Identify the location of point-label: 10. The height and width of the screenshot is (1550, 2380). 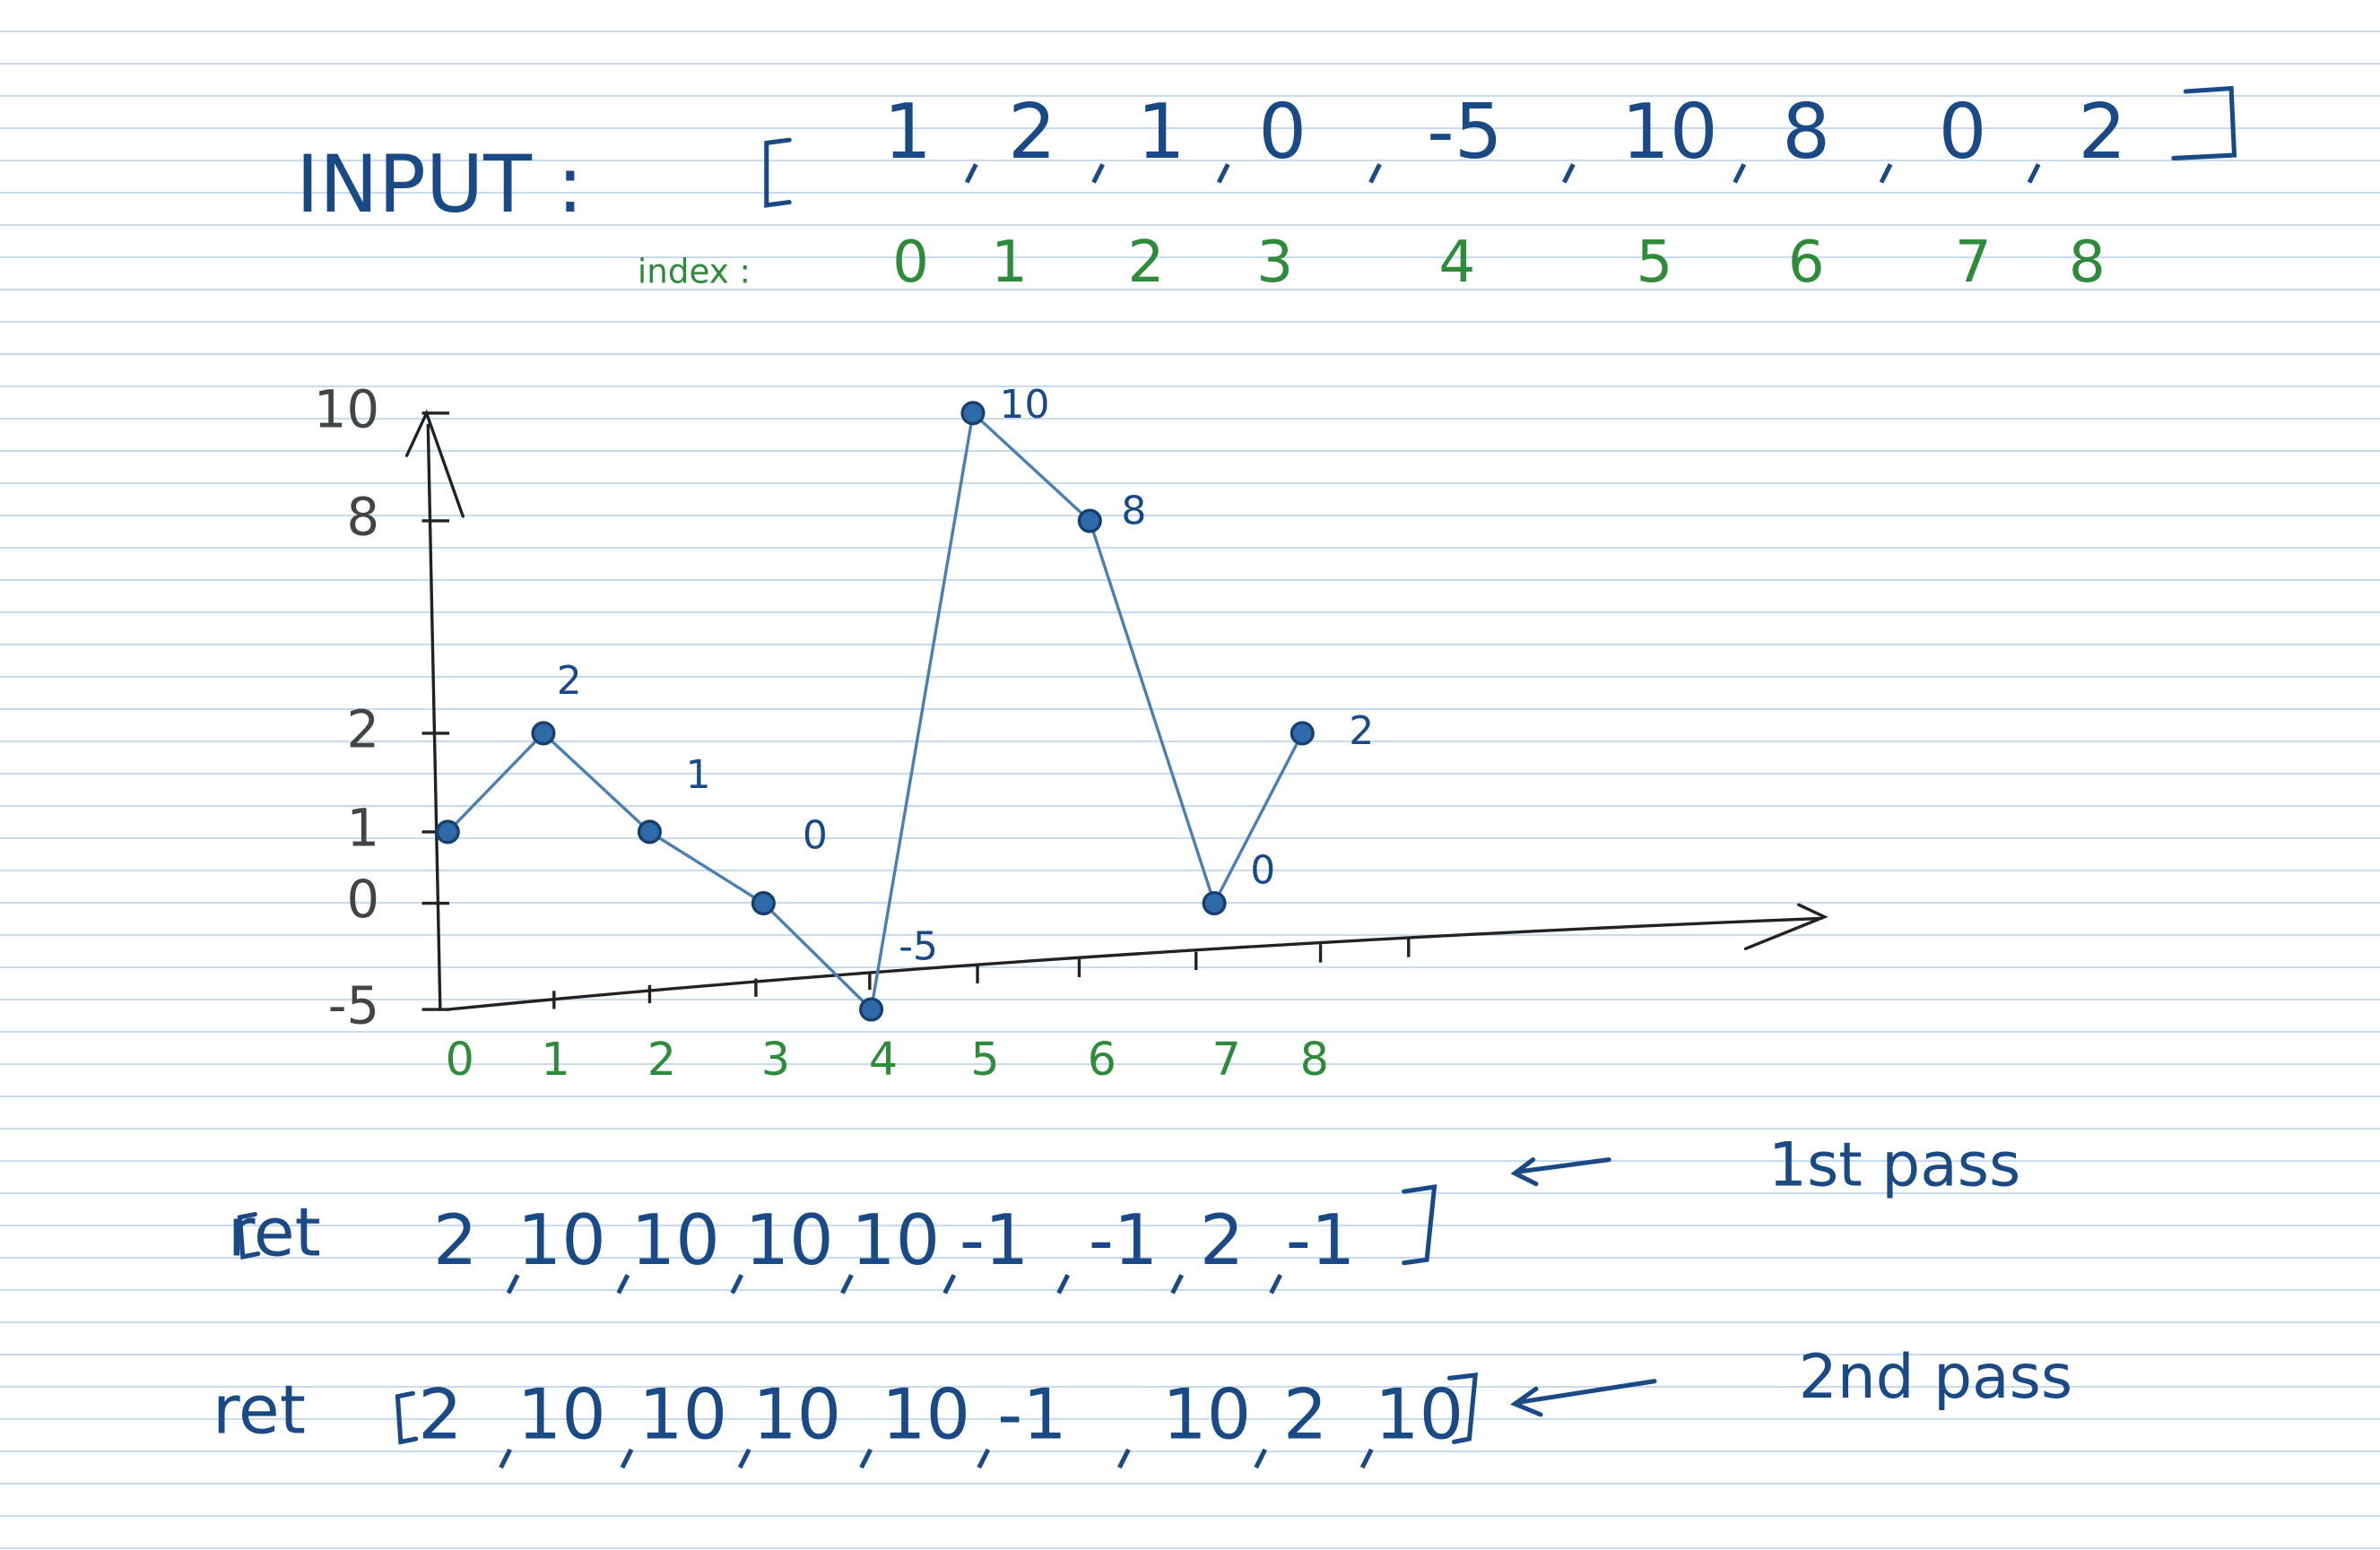
(1025, 405).